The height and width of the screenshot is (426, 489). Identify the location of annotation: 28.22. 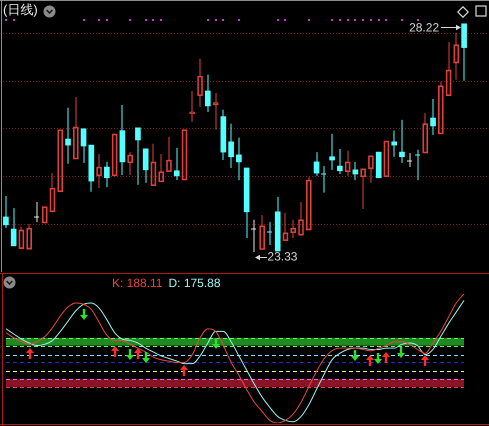
(424, 27).